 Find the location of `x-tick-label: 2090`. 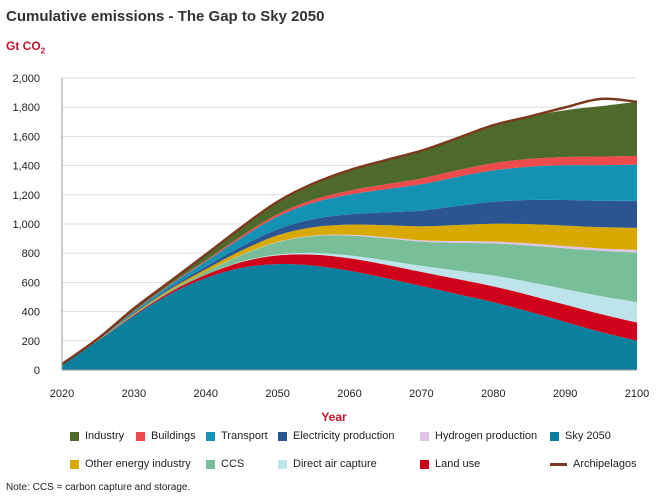

x-tick-label: 2090 is located at coordinates (565, 394).